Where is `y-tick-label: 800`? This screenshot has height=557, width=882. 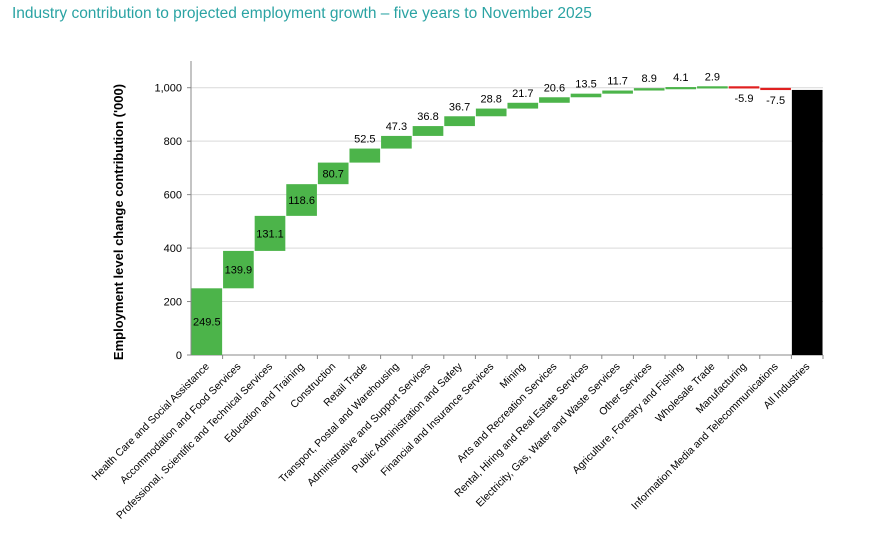 y-tick-label: 800 is located at coordinates (173, 142).